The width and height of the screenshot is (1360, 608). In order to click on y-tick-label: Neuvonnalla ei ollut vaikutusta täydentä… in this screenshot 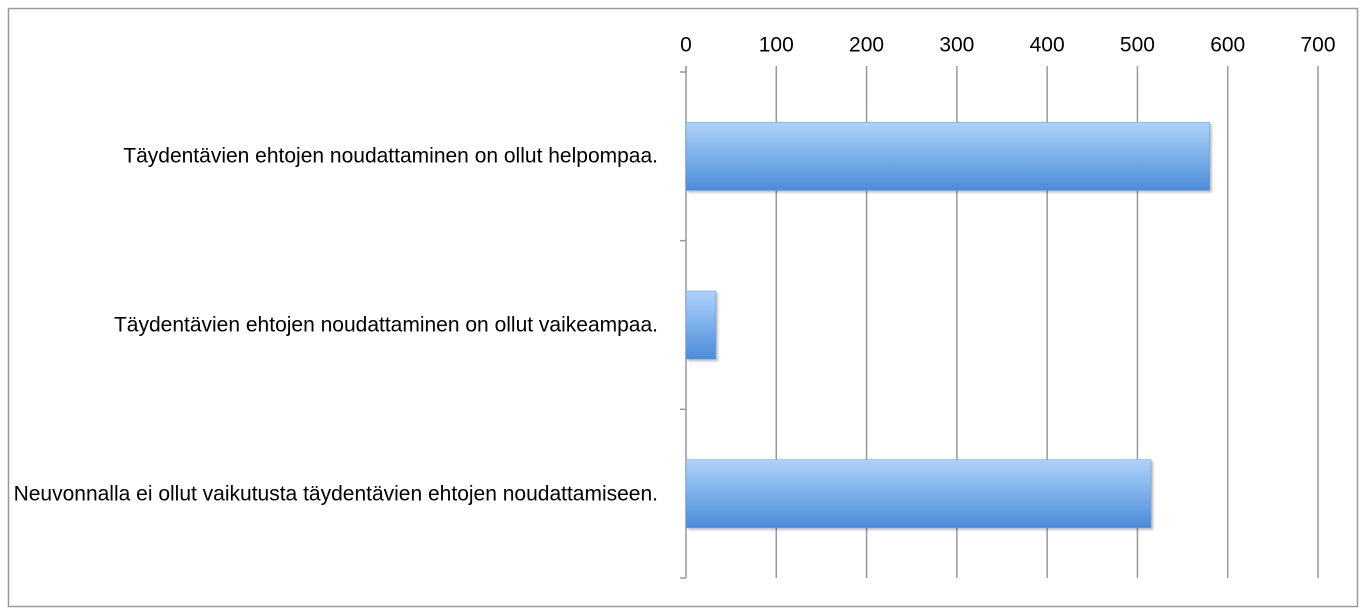, I will do `click(335, 494)`.